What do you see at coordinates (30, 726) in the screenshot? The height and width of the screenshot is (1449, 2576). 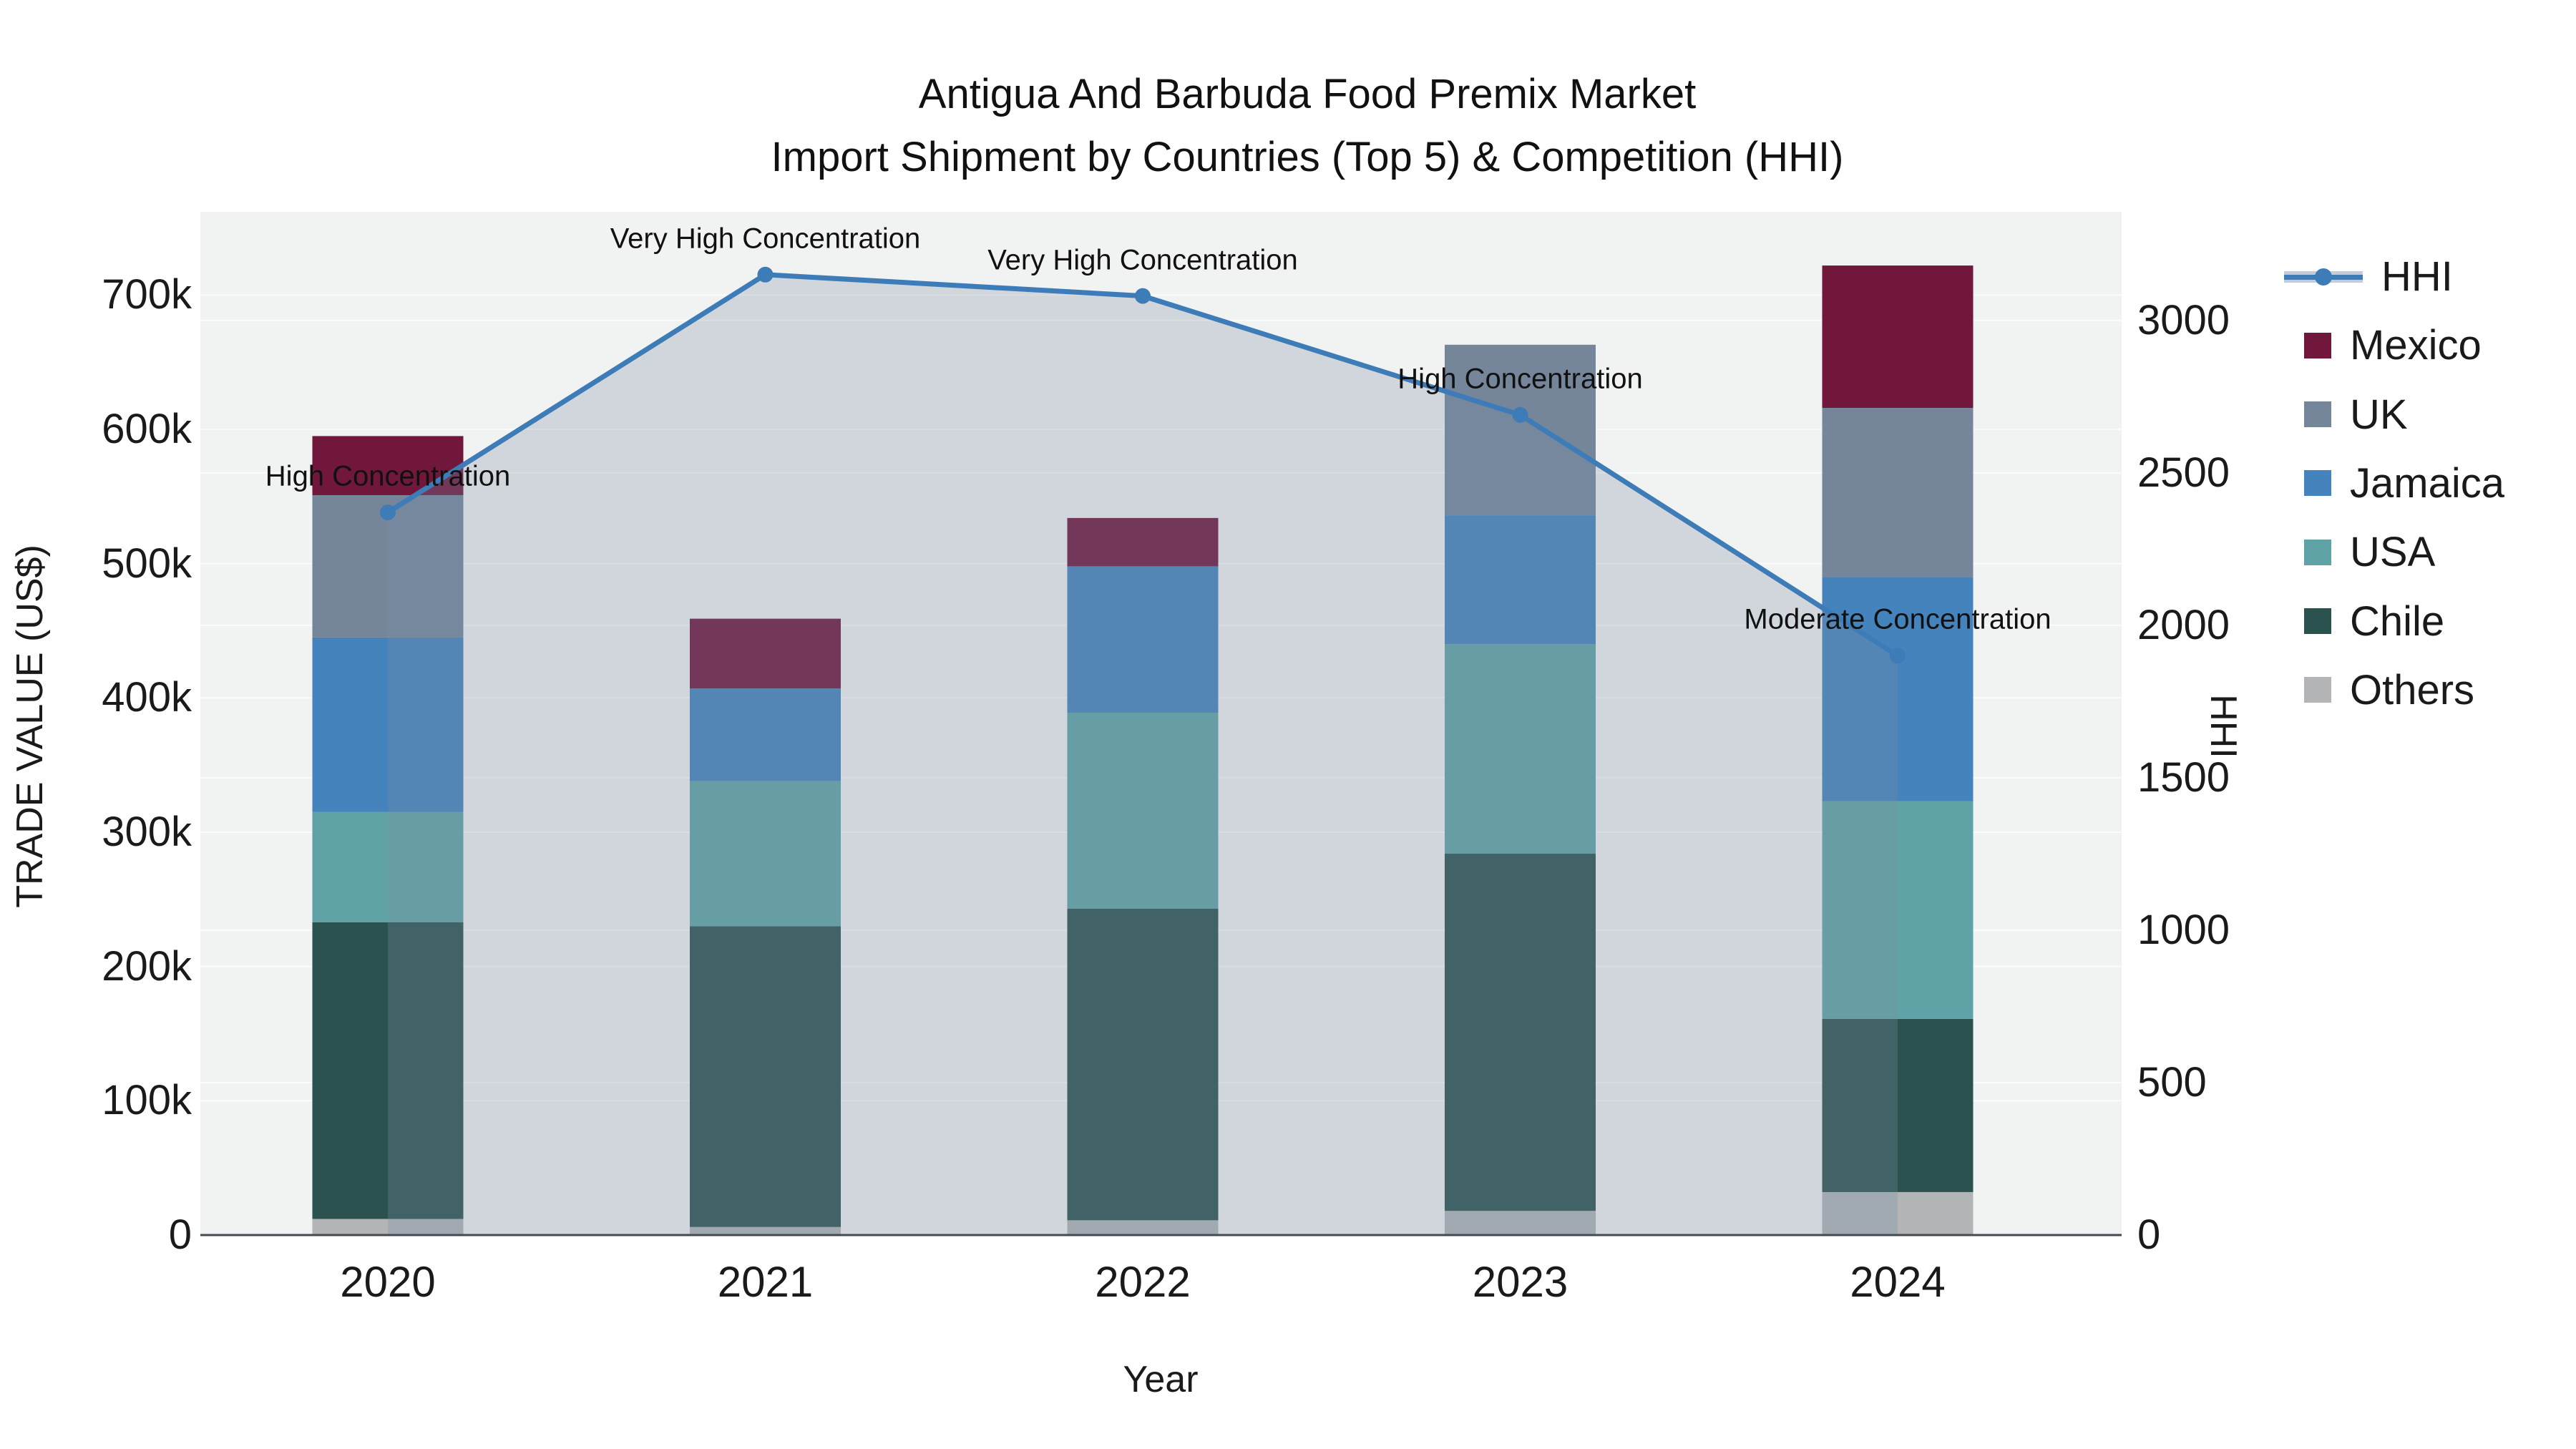 I see `y-left-axis-title: TRADE VALUE (US$)` at bounding box center [30, 726].